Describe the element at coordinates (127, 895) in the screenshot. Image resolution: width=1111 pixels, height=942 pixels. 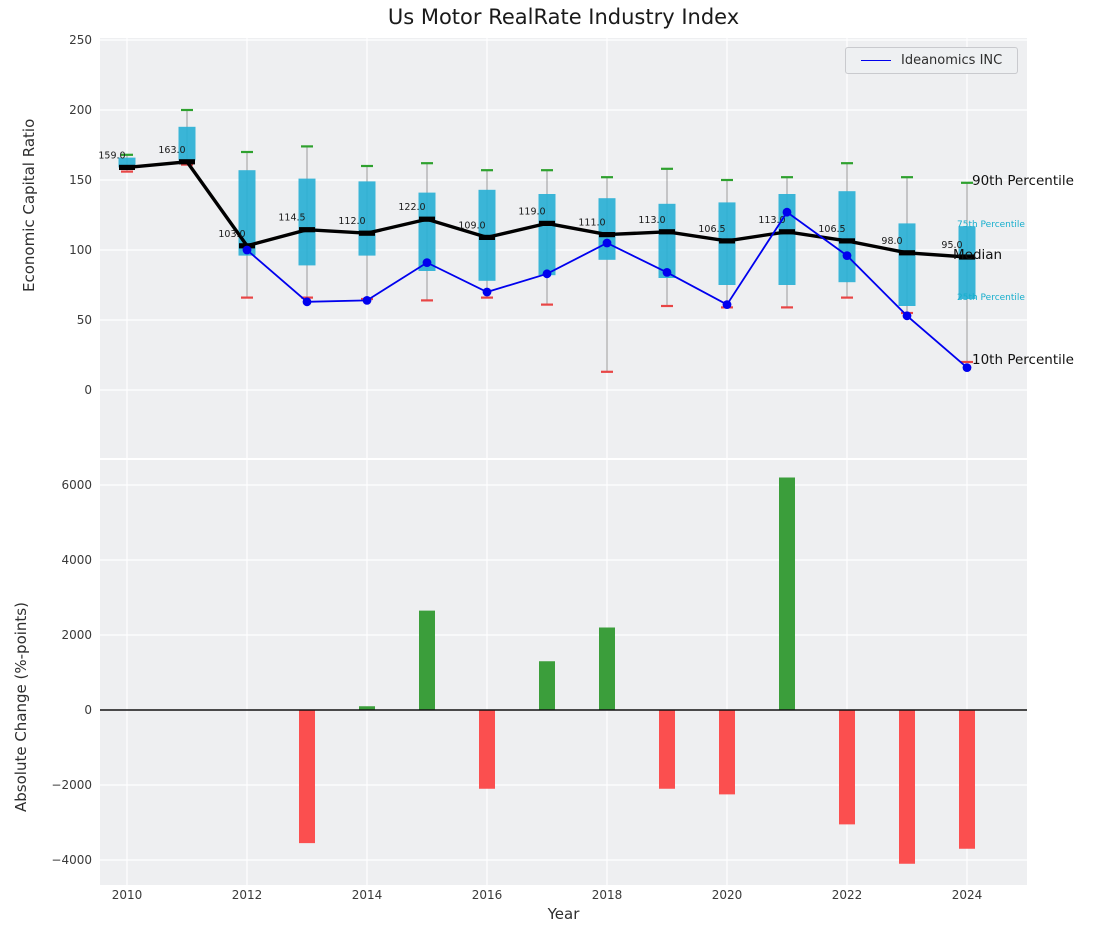
I see `x-tick-label: 2010` at that location.